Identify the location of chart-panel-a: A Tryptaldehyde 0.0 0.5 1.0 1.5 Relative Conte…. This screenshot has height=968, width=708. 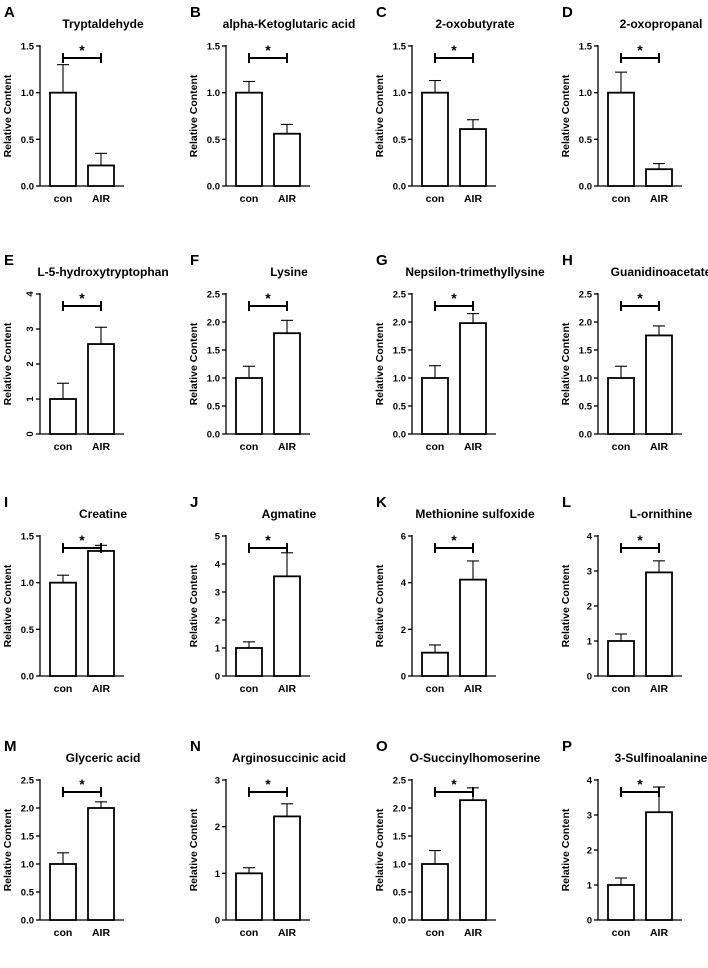
(88, 117).